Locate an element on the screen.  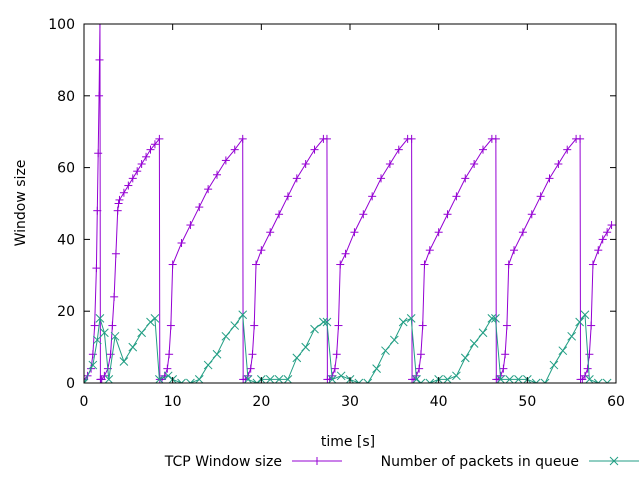
y-tick-label: 80 is located at coordinates (66, 97).